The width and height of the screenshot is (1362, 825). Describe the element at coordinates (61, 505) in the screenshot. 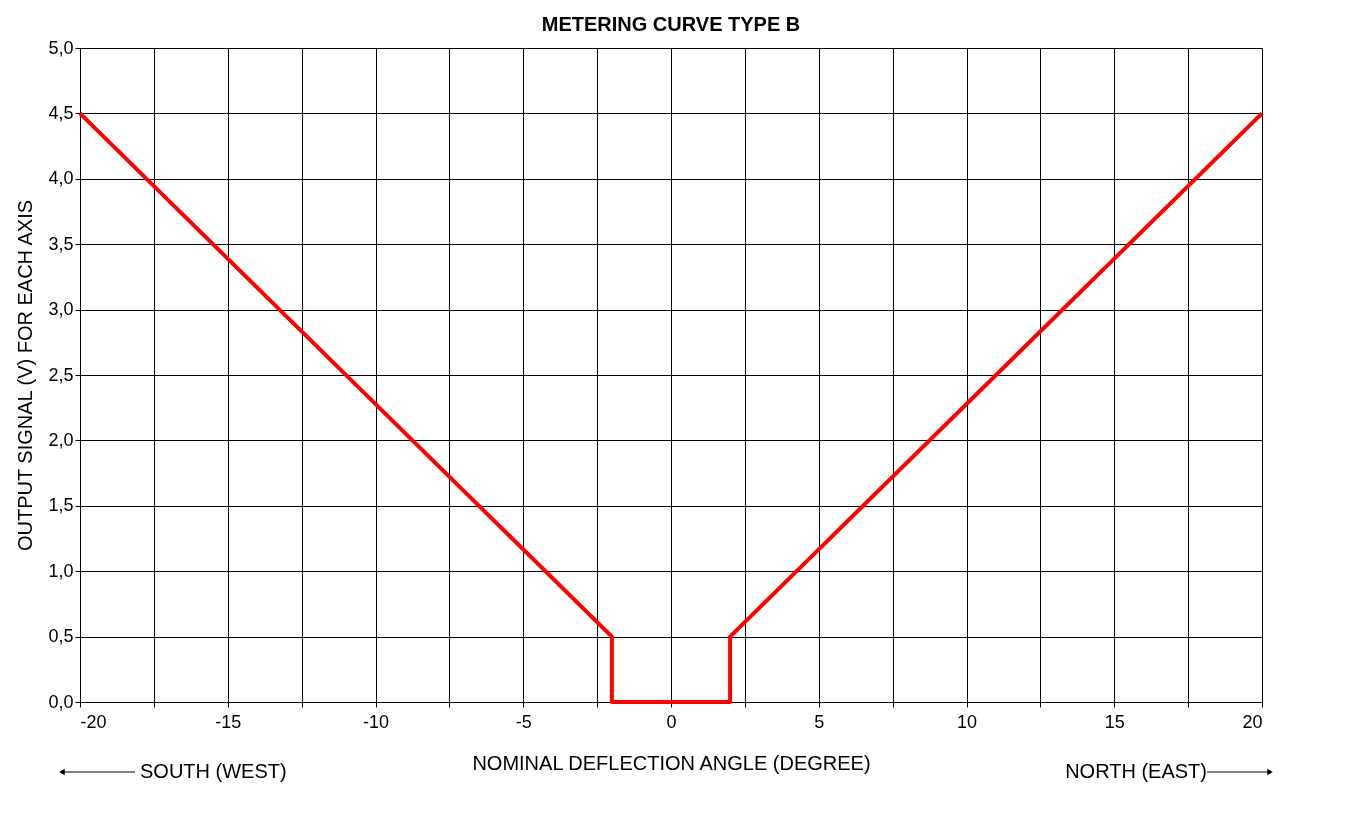

I see `y-tick-label: 1,5` at that location.